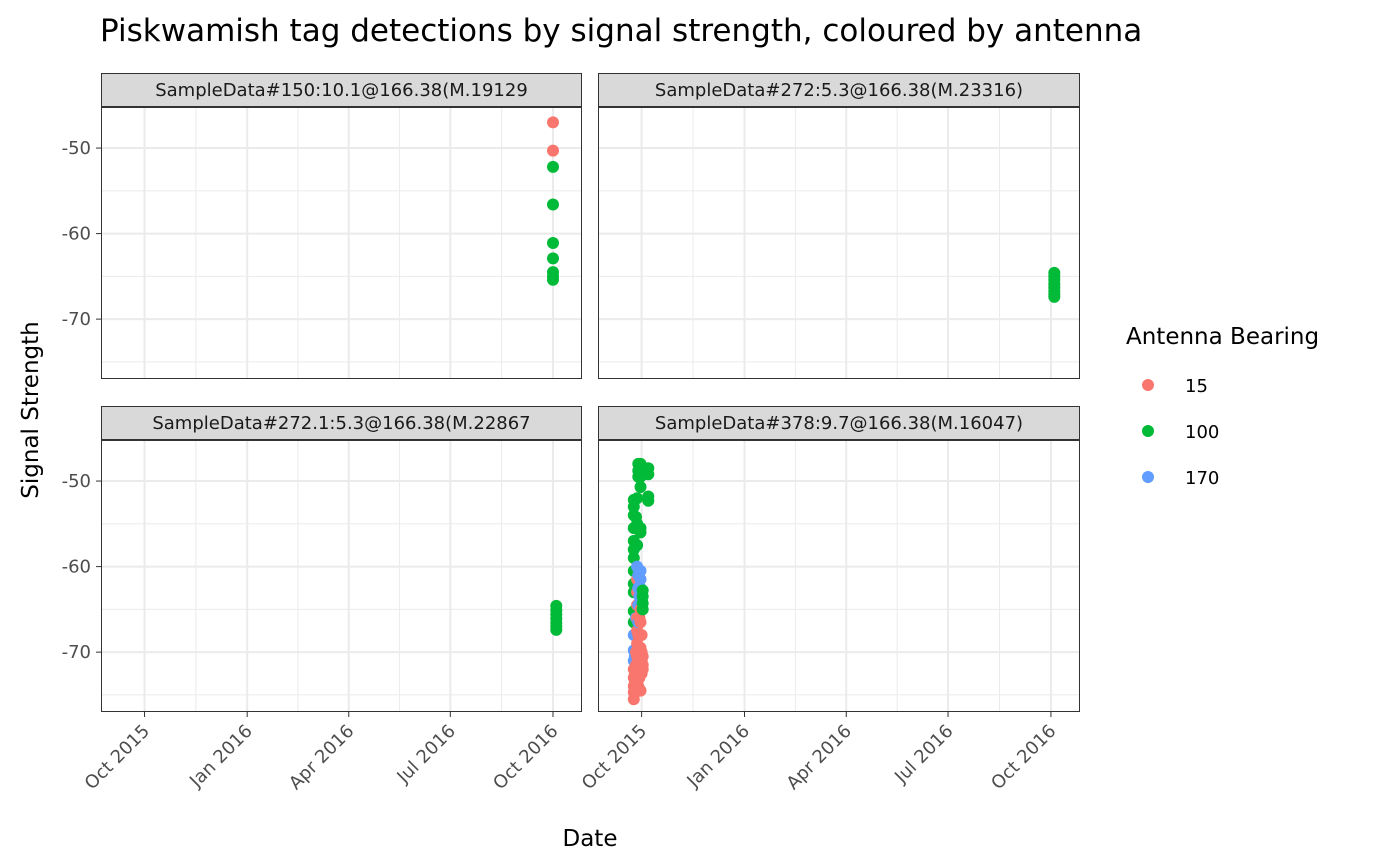 Image resolution: width=1400 pixels, height=866 pixels. What do you see at coordinates (1222, 337) in the screenshot?
I see `legend-title: Antenna Bearing` at bounding box center [1222, 337].